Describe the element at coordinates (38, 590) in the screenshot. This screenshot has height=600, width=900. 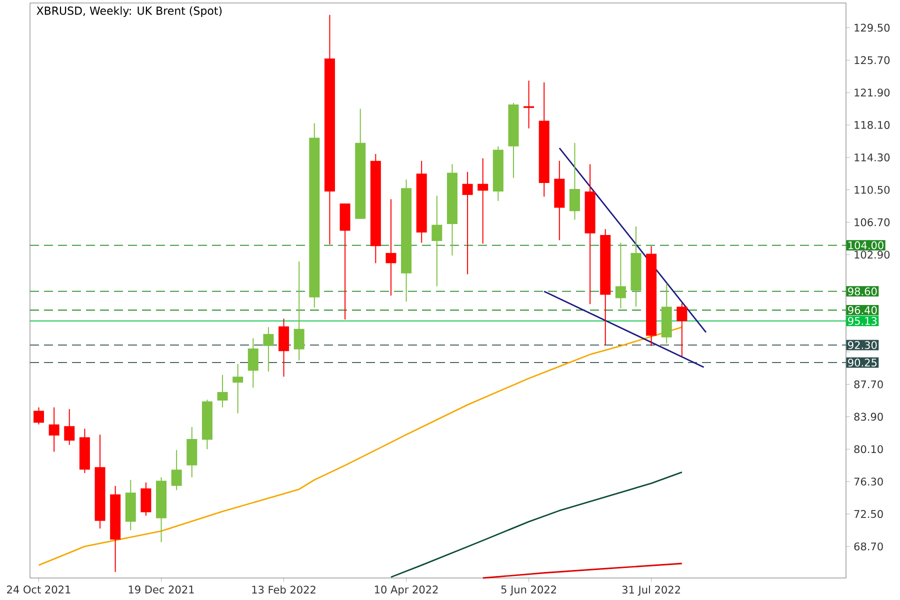
I see `x-tick-label: 24 Oct 2021` at that location.